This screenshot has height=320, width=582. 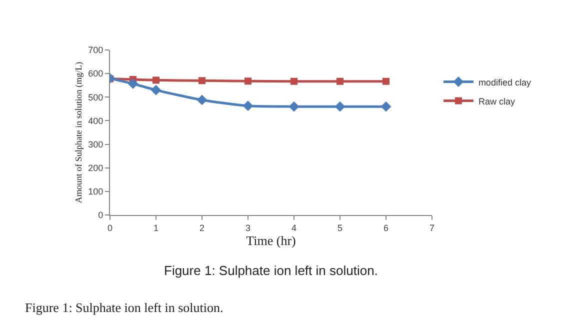 I want to click on y-tick-label: 600, so click(x=96, y=73).